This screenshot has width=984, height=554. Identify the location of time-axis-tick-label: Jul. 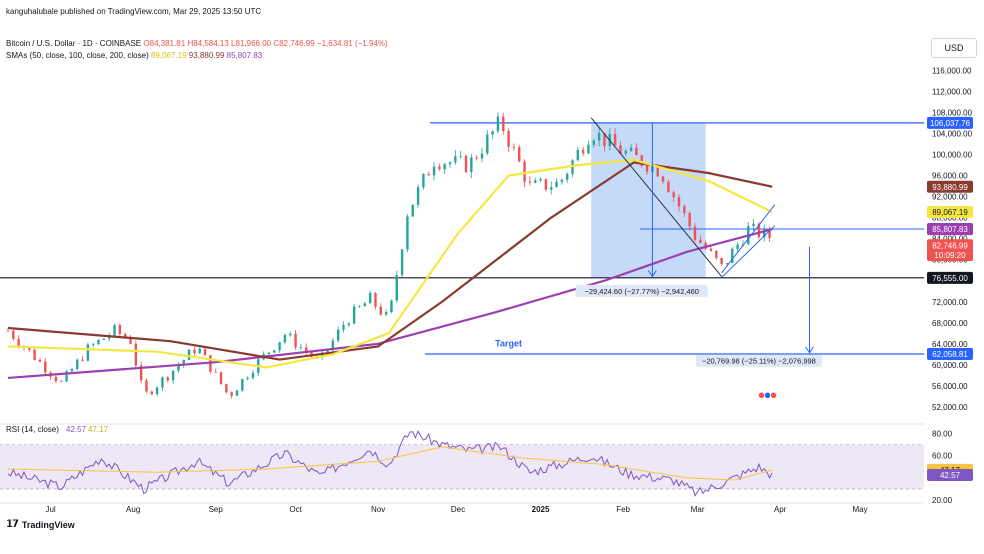
(50, 509).